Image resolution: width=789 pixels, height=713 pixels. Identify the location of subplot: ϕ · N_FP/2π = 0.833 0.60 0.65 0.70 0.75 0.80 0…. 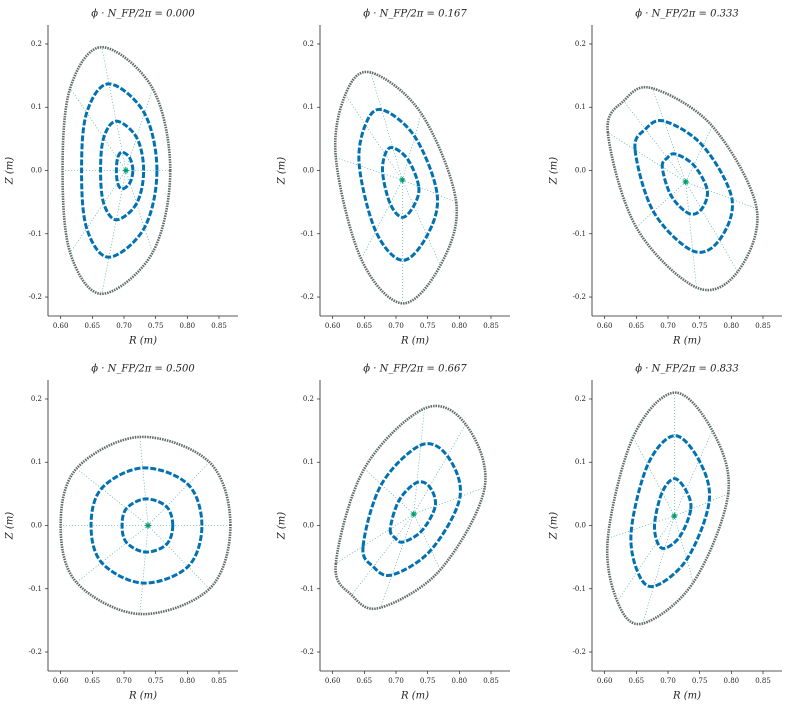
(665, 533).